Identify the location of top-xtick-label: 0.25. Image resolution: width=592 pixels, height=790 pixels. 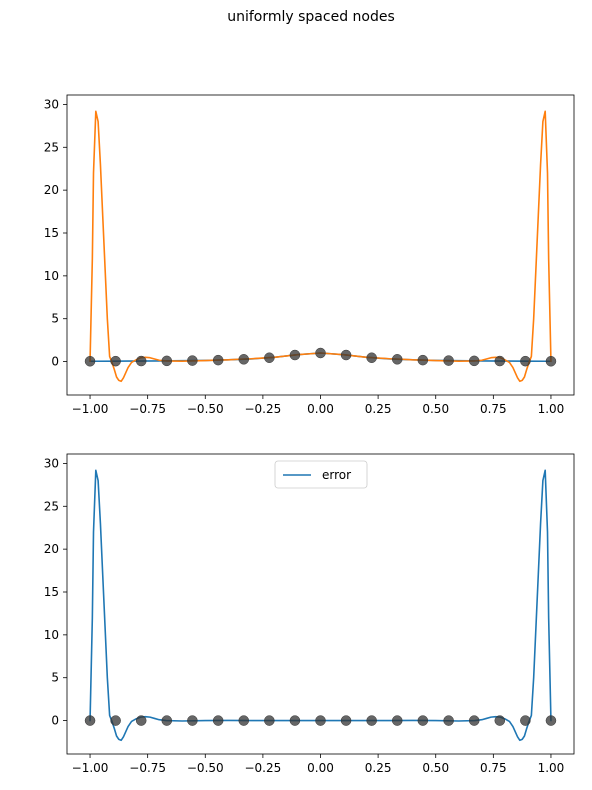
(378, 409).